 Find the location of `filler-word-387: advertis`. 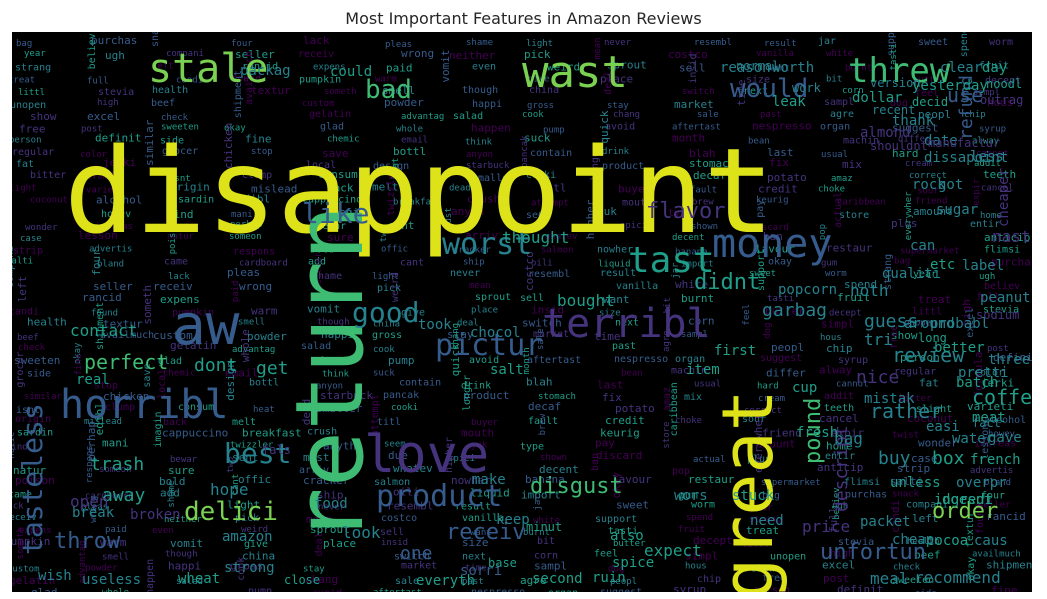

filler-word-387: advertis is located at coordinates (110, 249).